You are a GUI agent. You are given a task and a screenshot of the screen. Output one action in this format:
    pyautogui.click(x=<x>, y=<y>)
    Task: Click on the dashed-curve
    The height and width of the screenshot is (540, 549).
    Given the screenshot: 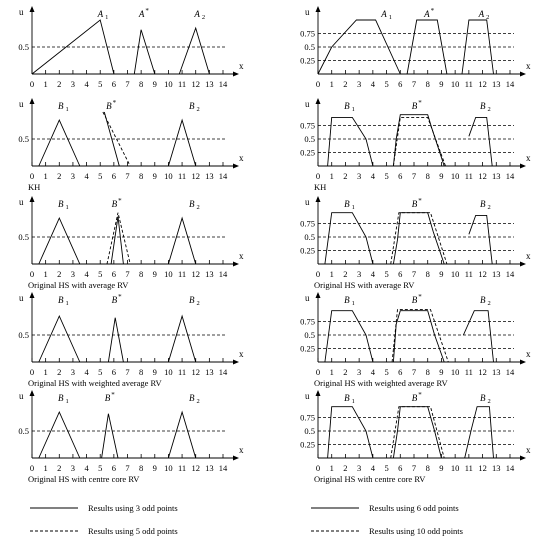 What is the action you would take?
    pyautogui.click(x=417, y=432)
    